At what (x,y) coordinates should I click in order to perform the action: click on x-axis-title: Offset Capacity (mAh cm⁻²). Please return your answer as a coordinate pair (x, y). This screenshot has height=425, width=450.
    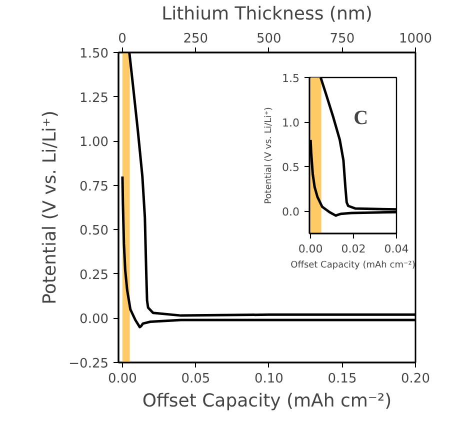
    Looking at the image, I should click on (267, 401).